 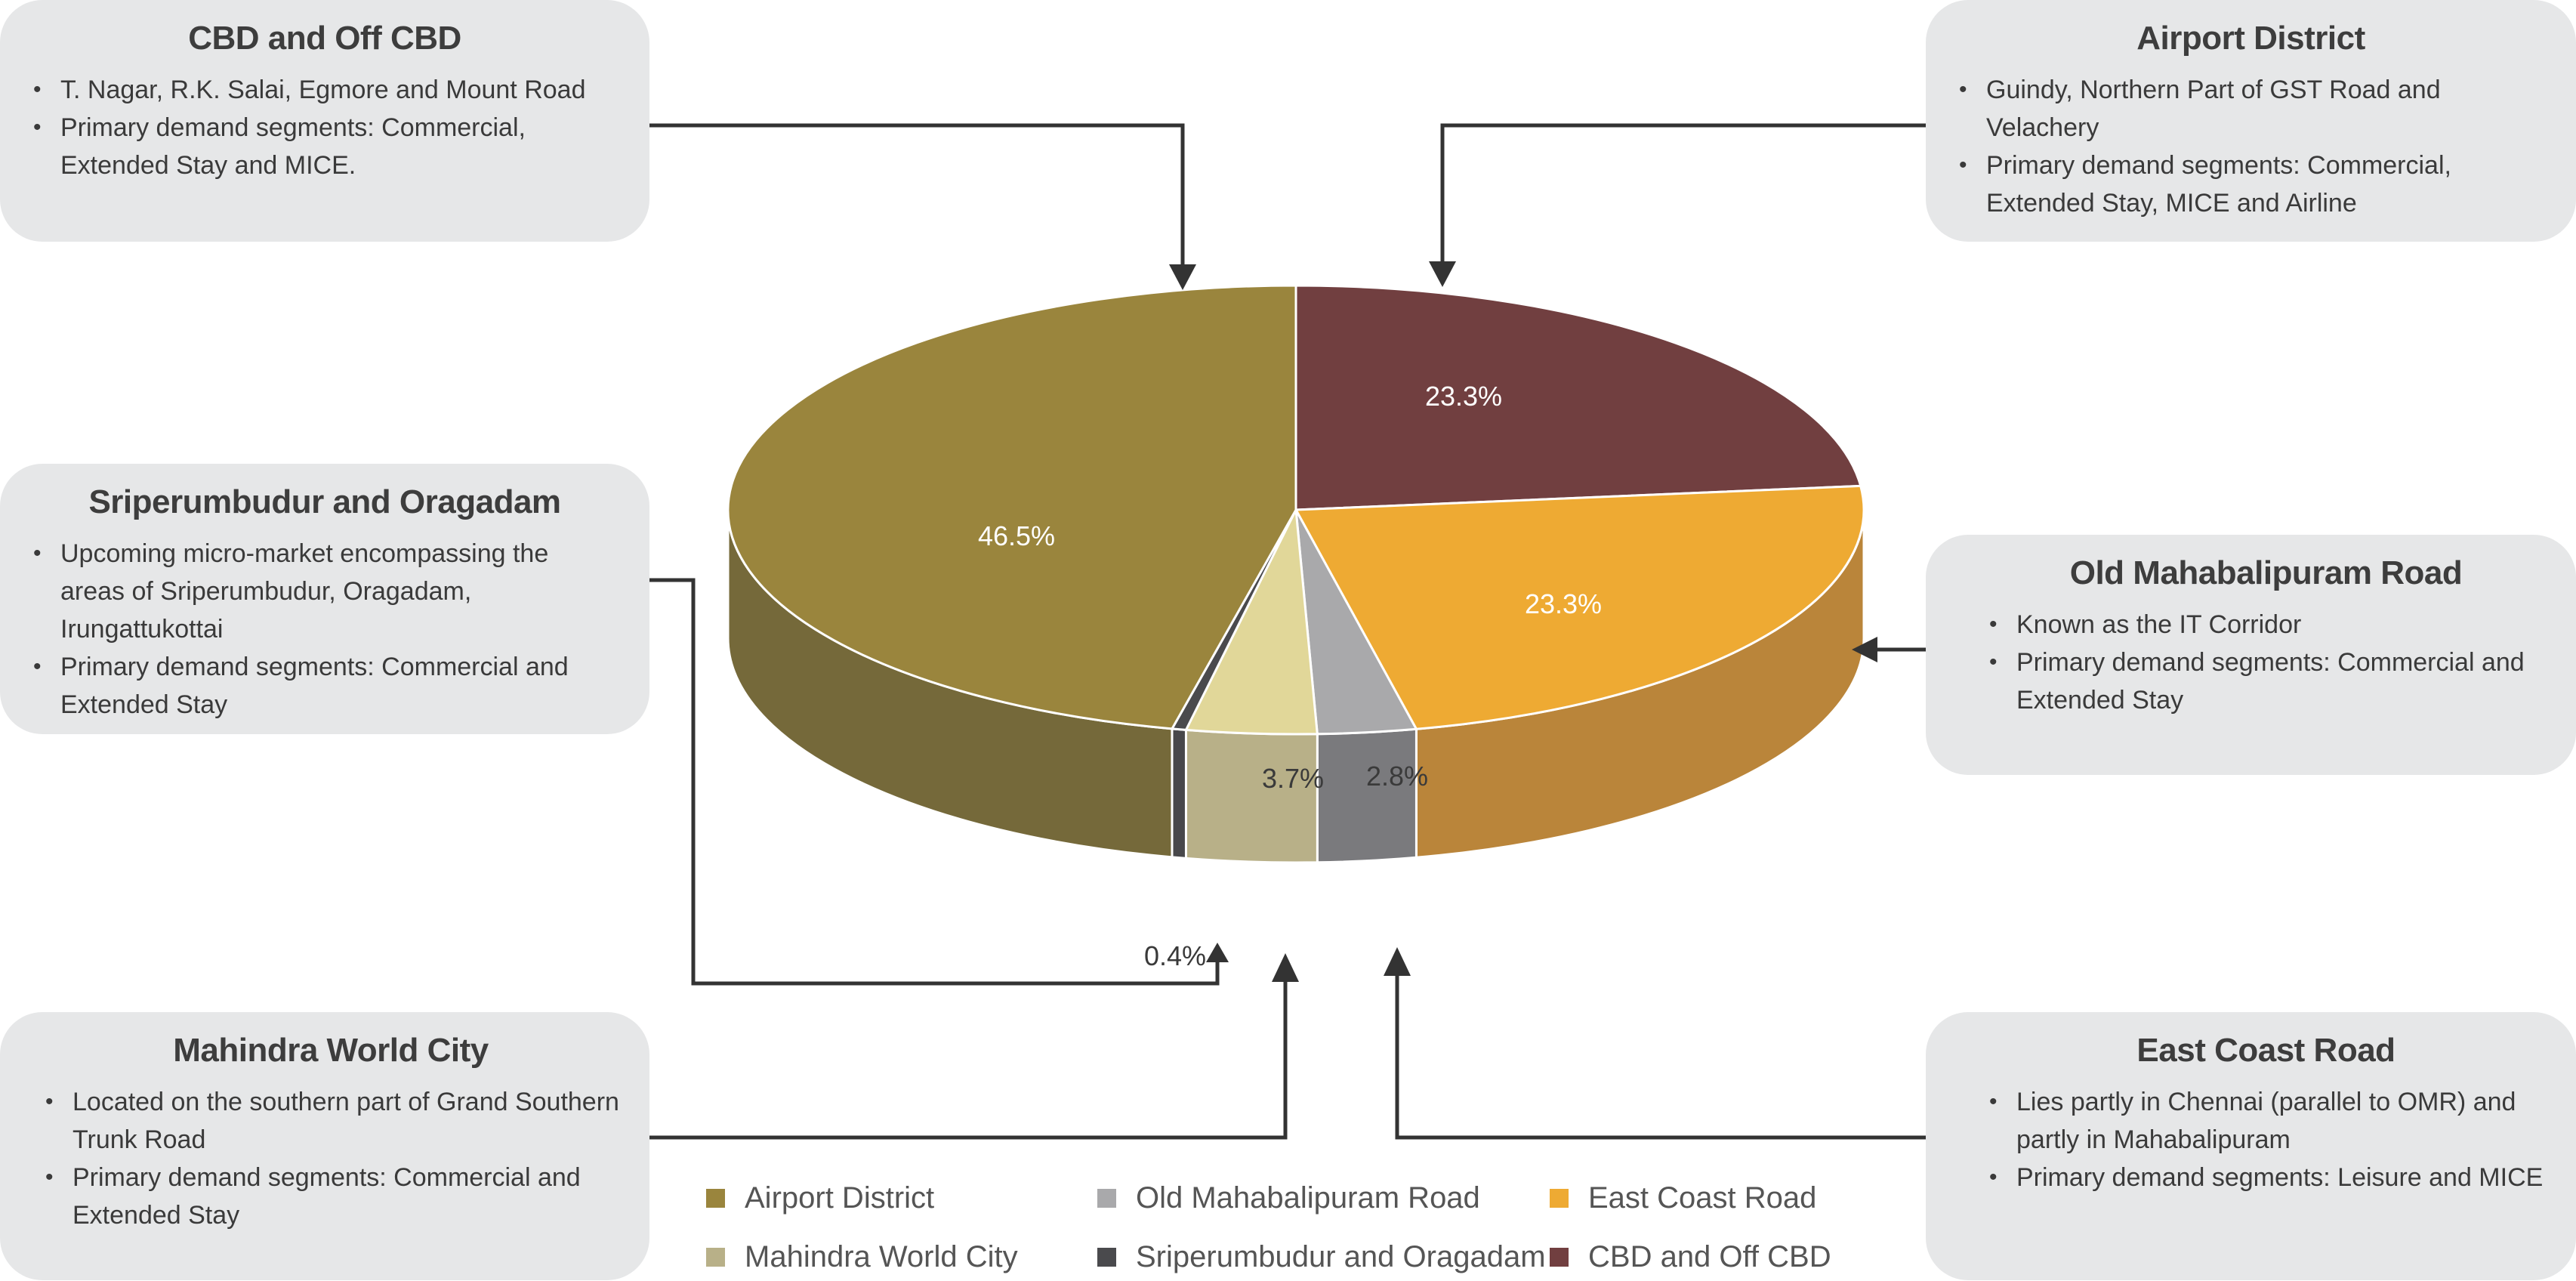 I want to click on callout-sriperumbudur-title: Sriperumbudur and Oragadam, so click(x=324, y=501).